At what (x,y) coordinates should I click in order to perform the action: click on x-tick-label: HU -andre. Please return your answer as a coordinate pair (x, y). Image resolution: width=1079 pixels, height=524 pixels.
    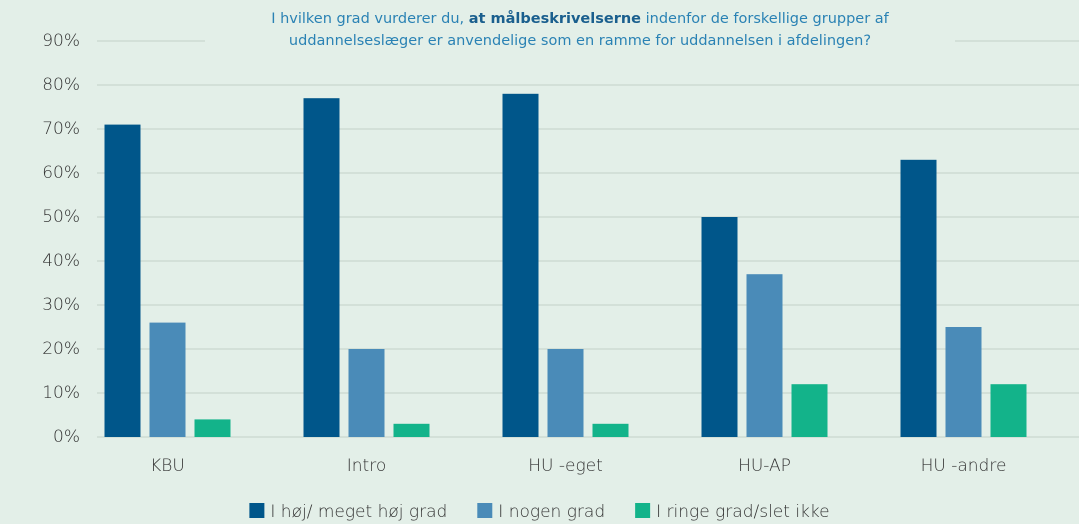
    Looking at the image, I should click on (964, 466).